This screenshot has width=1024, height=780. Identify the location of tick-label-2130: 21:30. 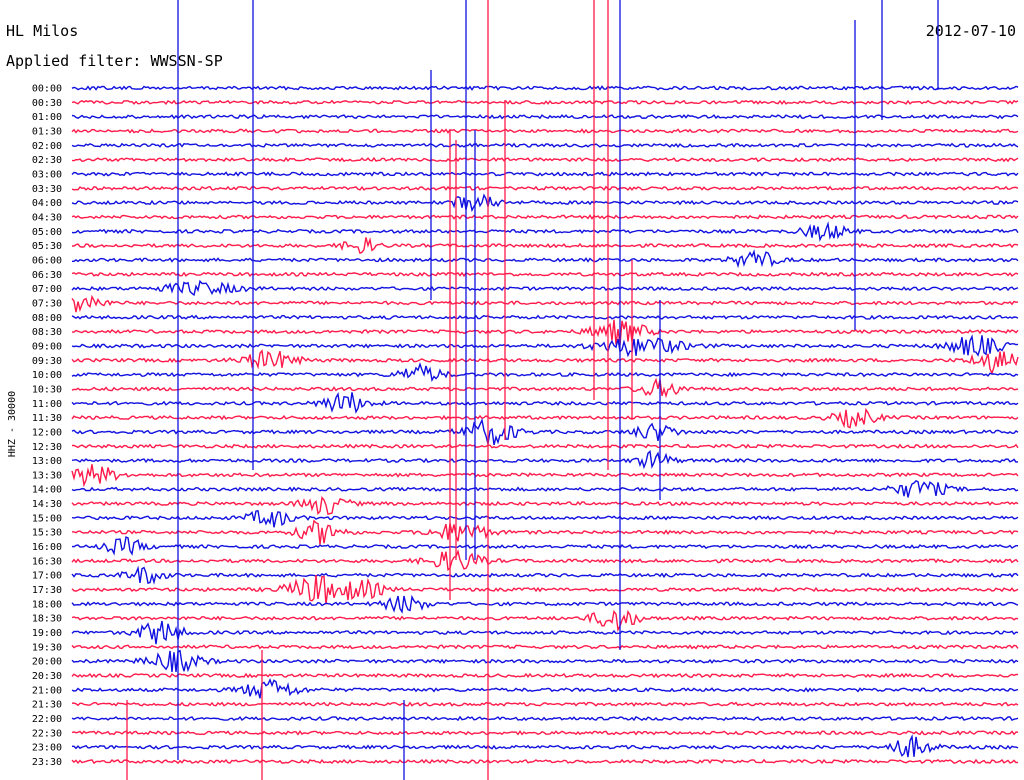
(47, 705).